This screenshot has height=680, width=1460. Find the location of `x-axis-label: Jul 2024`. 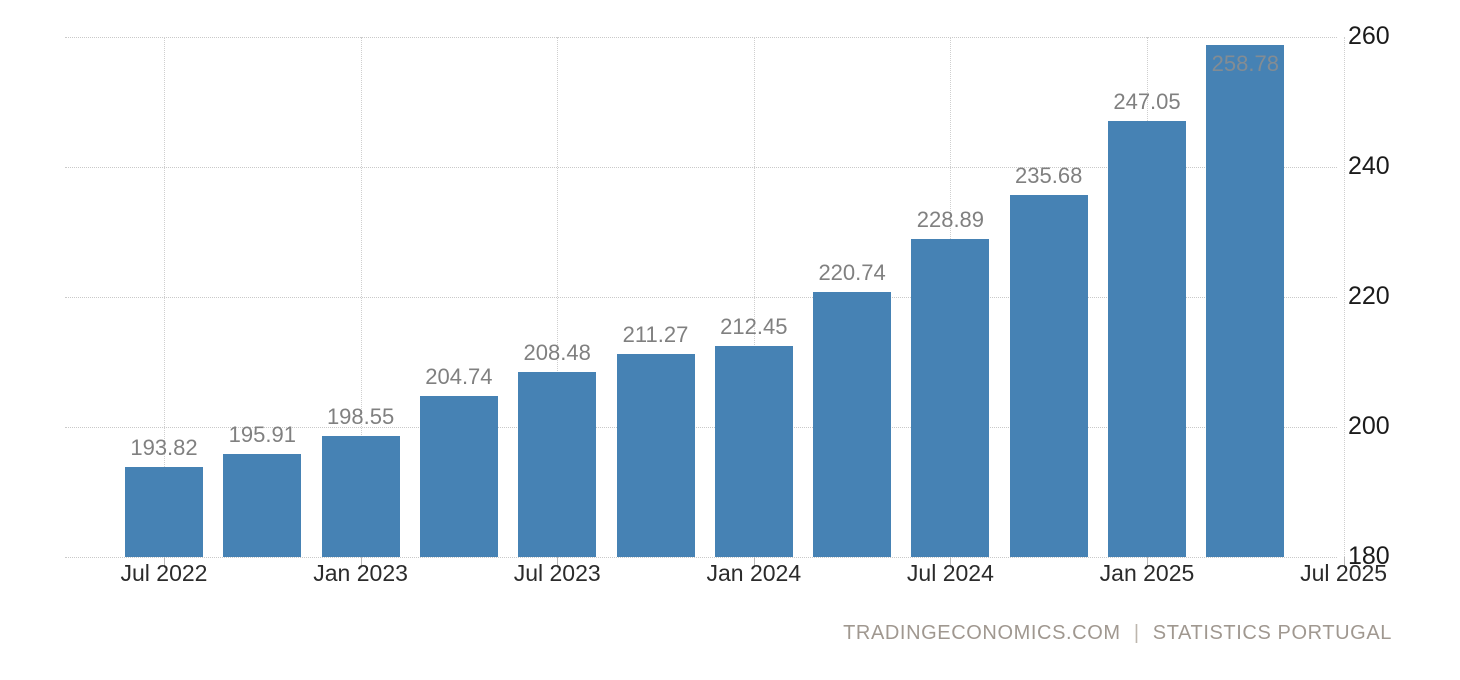

x-axis-label: Jul 2024 is located at coordinates (950, 573).